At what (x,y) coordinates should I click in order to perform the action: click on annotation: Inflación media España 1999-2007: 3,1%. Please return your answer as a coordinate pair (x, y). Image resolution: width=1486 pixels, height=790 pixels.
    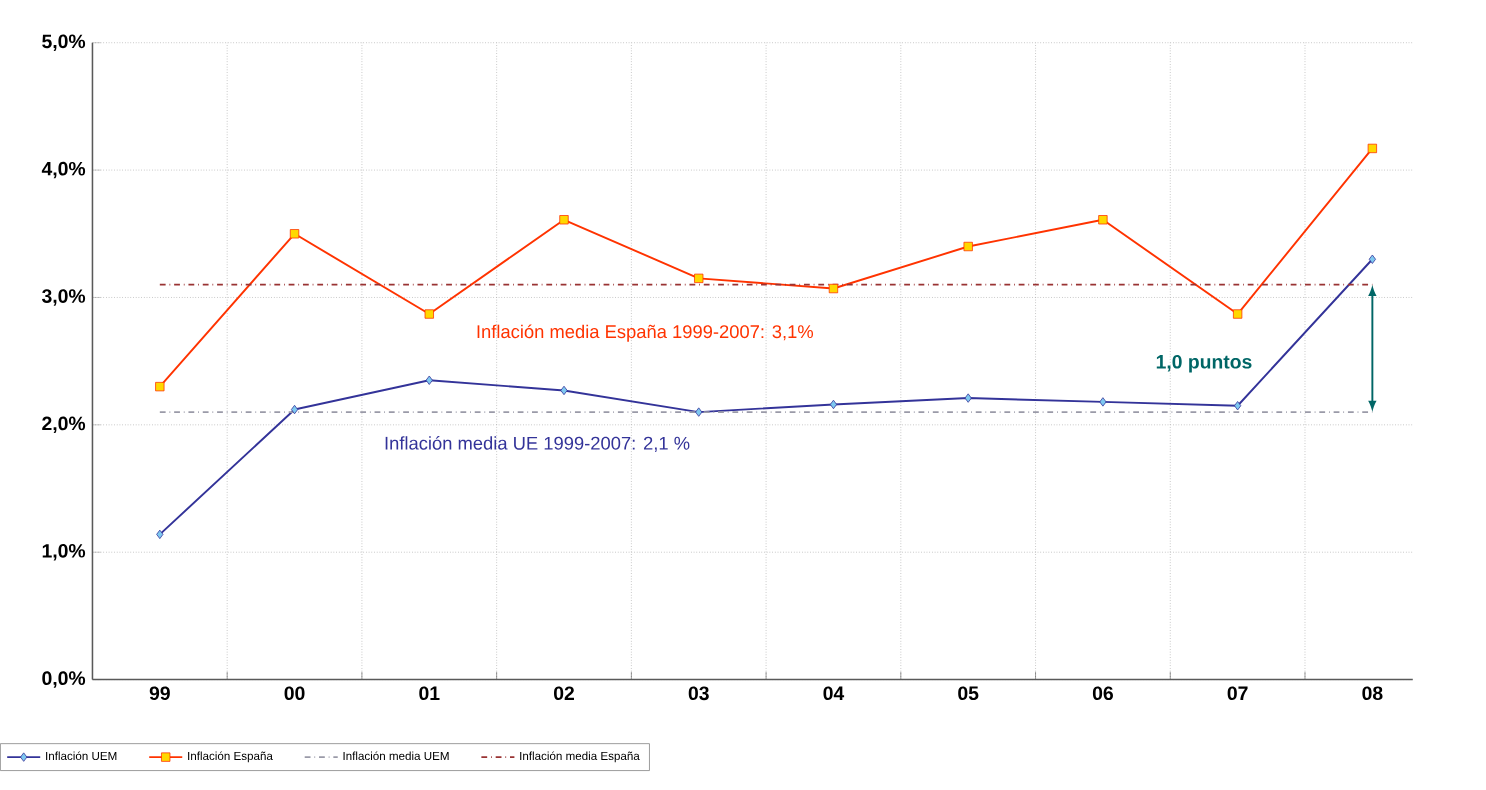
    Looking at the image, I should click on (645, 333).